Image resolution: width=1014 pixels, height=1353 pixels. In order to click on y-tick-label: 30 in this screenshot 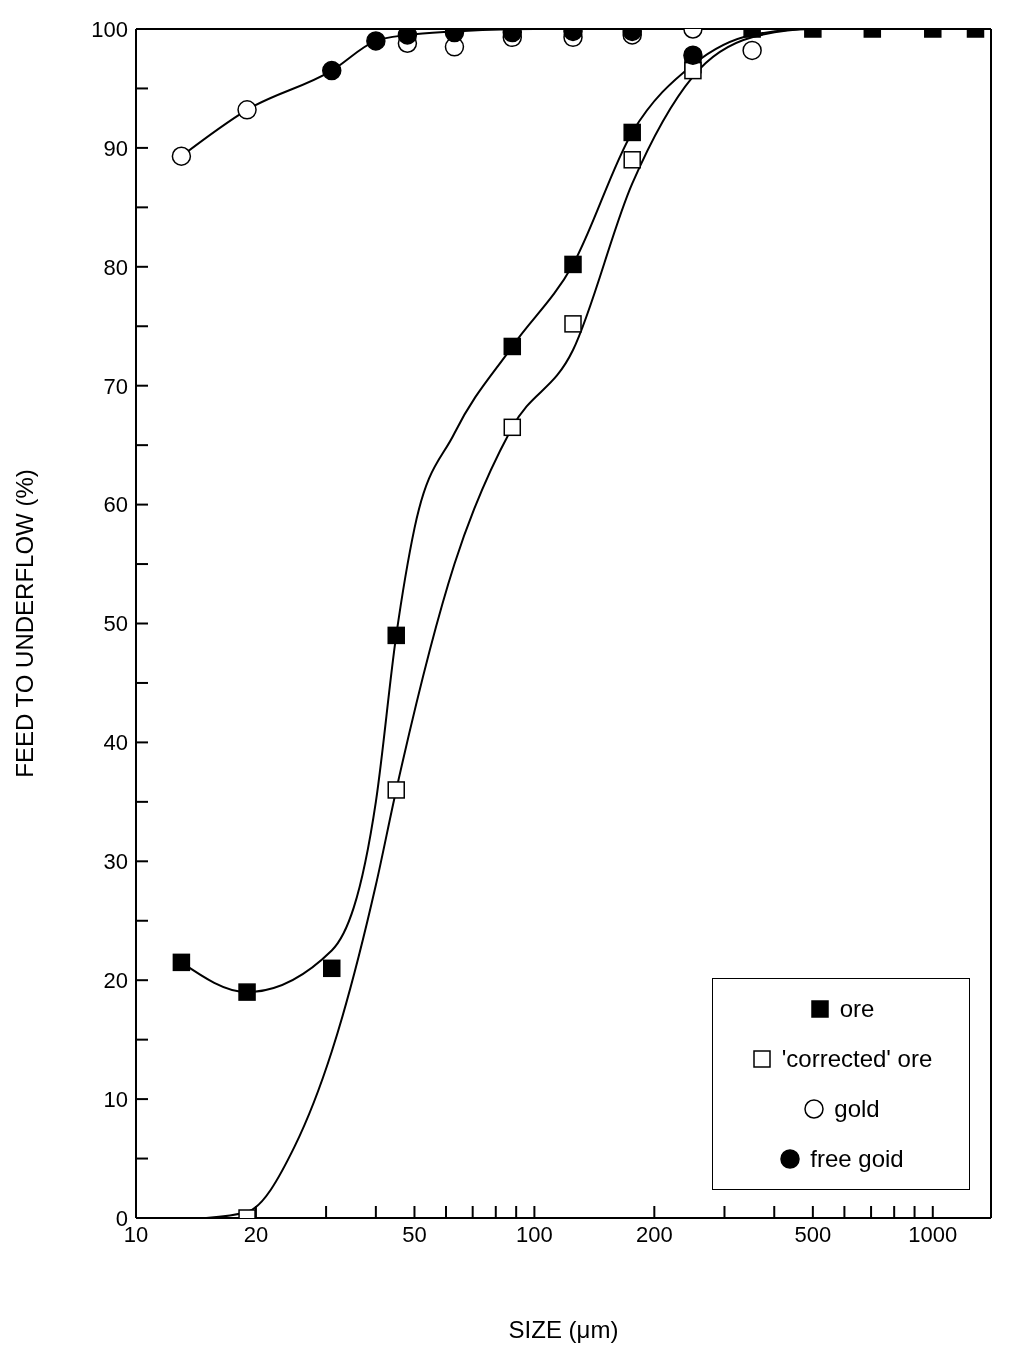, I will do `click(115, 862)`.